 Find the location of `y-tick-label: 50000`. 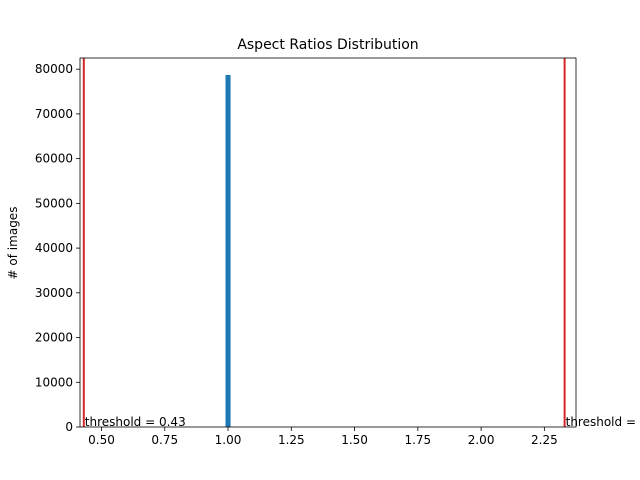

y-tick-label: 50000 is located at coordinates (54, 203).